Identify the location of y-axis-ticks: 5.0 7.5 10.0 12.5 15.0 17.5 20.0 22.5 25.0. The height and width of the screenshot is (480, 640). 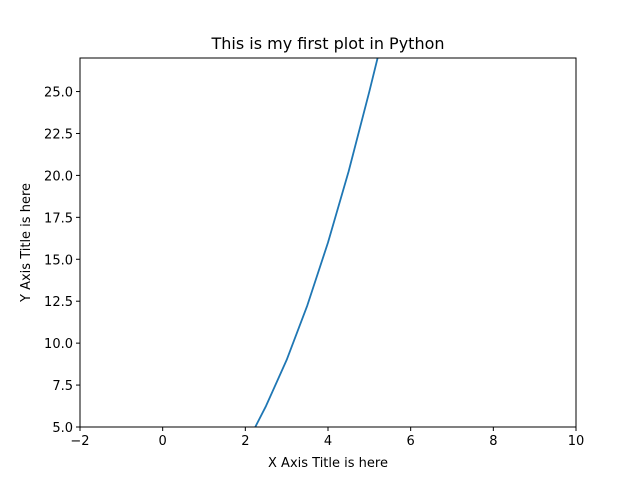
(62, 261).